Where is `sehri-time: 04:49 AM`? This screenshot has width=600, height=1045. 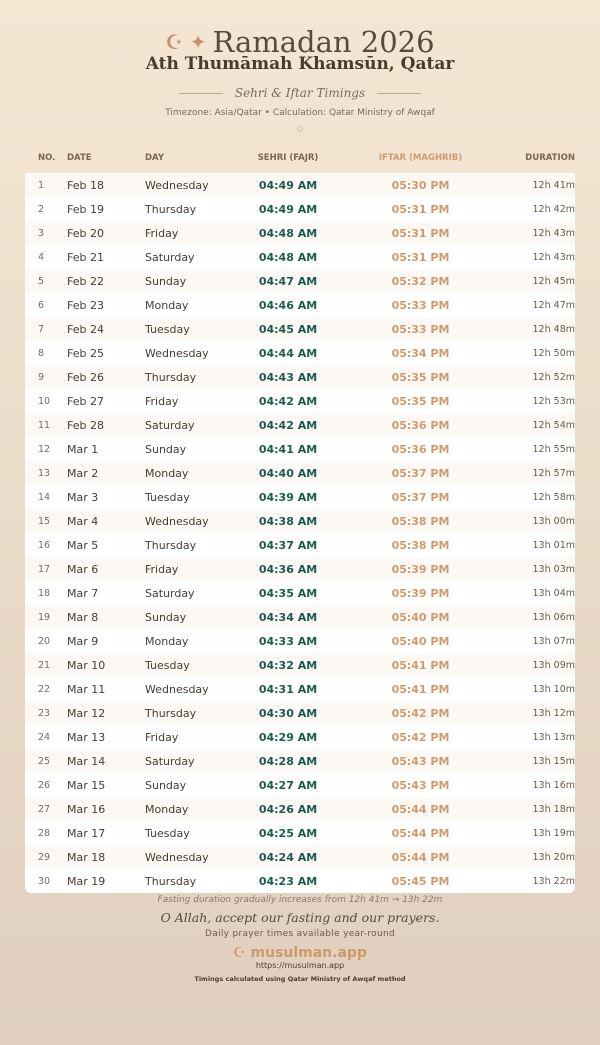
sehri-time: 04:49 AM is located at coordinates (288, 185).